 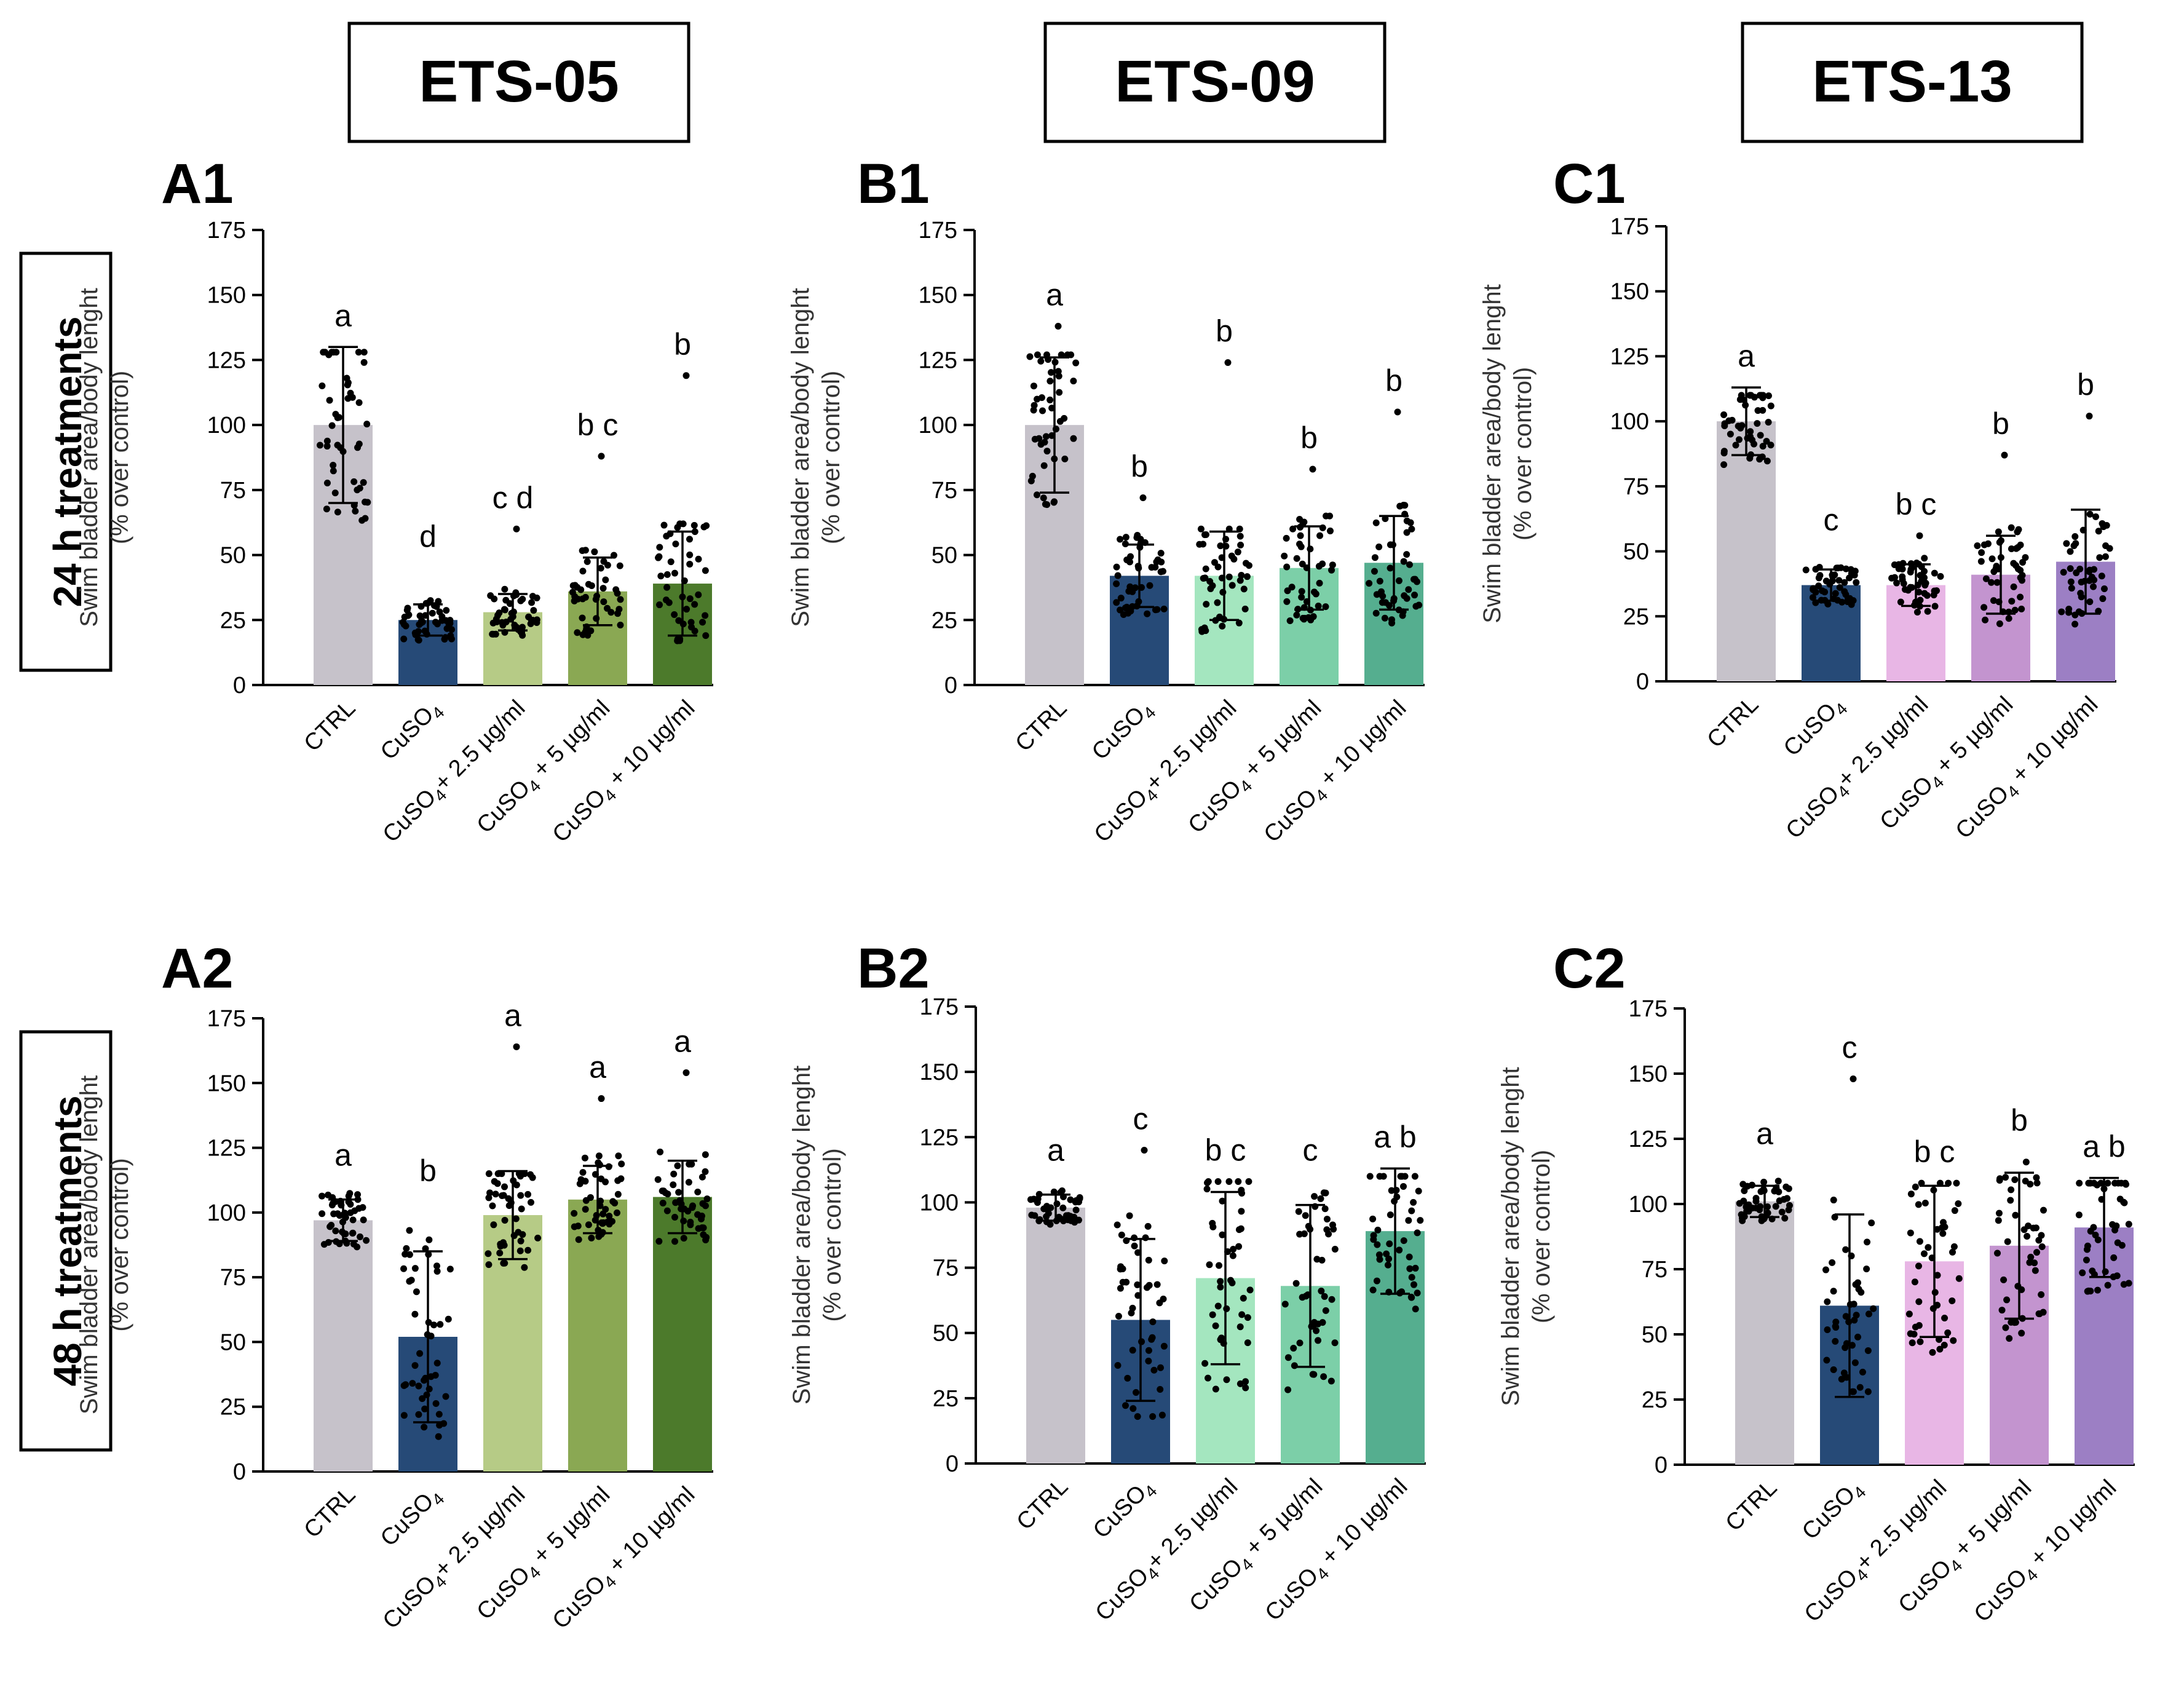 I want to click on significance-label: a, so click(x=1765, y=1133).